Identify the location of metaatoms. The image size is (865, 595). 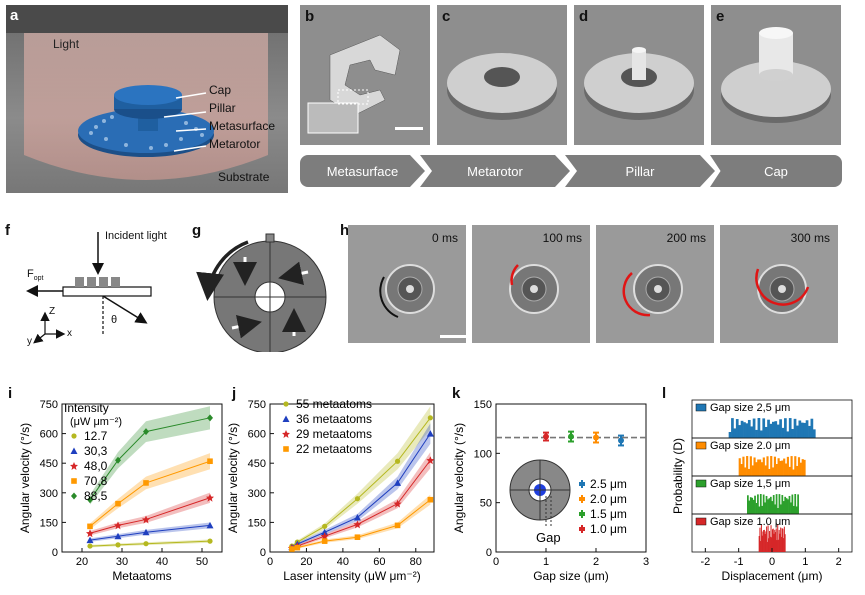
(146, 132).